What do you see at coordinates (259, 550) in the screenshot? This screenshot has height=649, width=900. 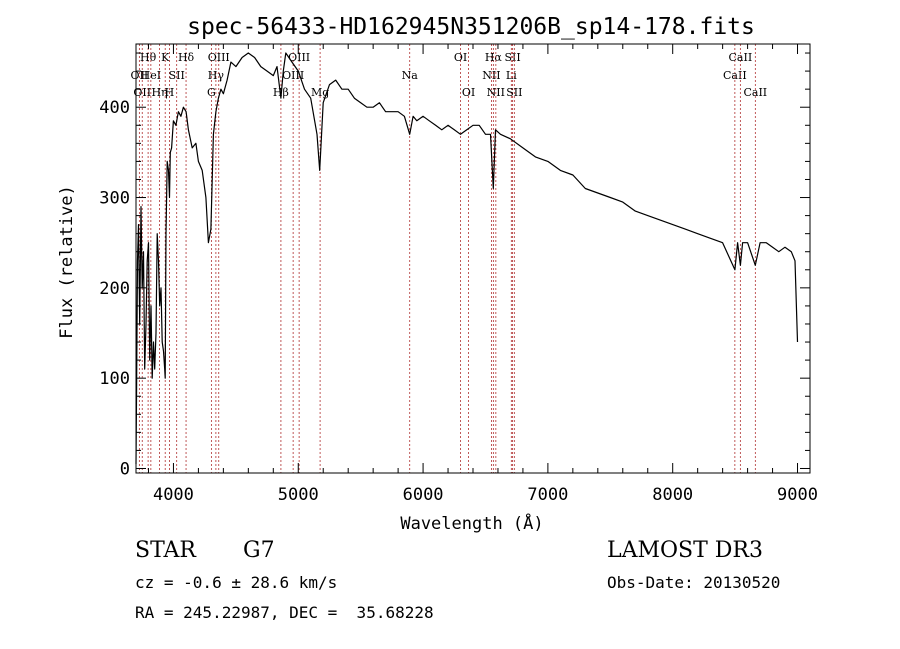 I see `subclass-label: G7` at bounding box center [259, 550].